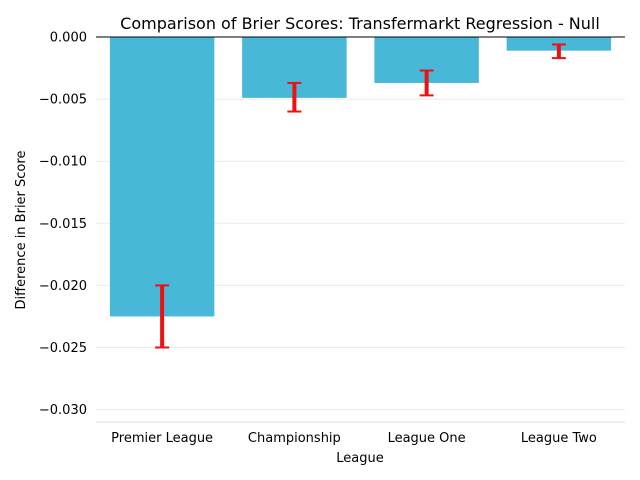 This screenshot has width=640, height=480. Describe the element at coordinates (294, 438) in the screenshot. I see `x-tick-label: Championship` at that location.